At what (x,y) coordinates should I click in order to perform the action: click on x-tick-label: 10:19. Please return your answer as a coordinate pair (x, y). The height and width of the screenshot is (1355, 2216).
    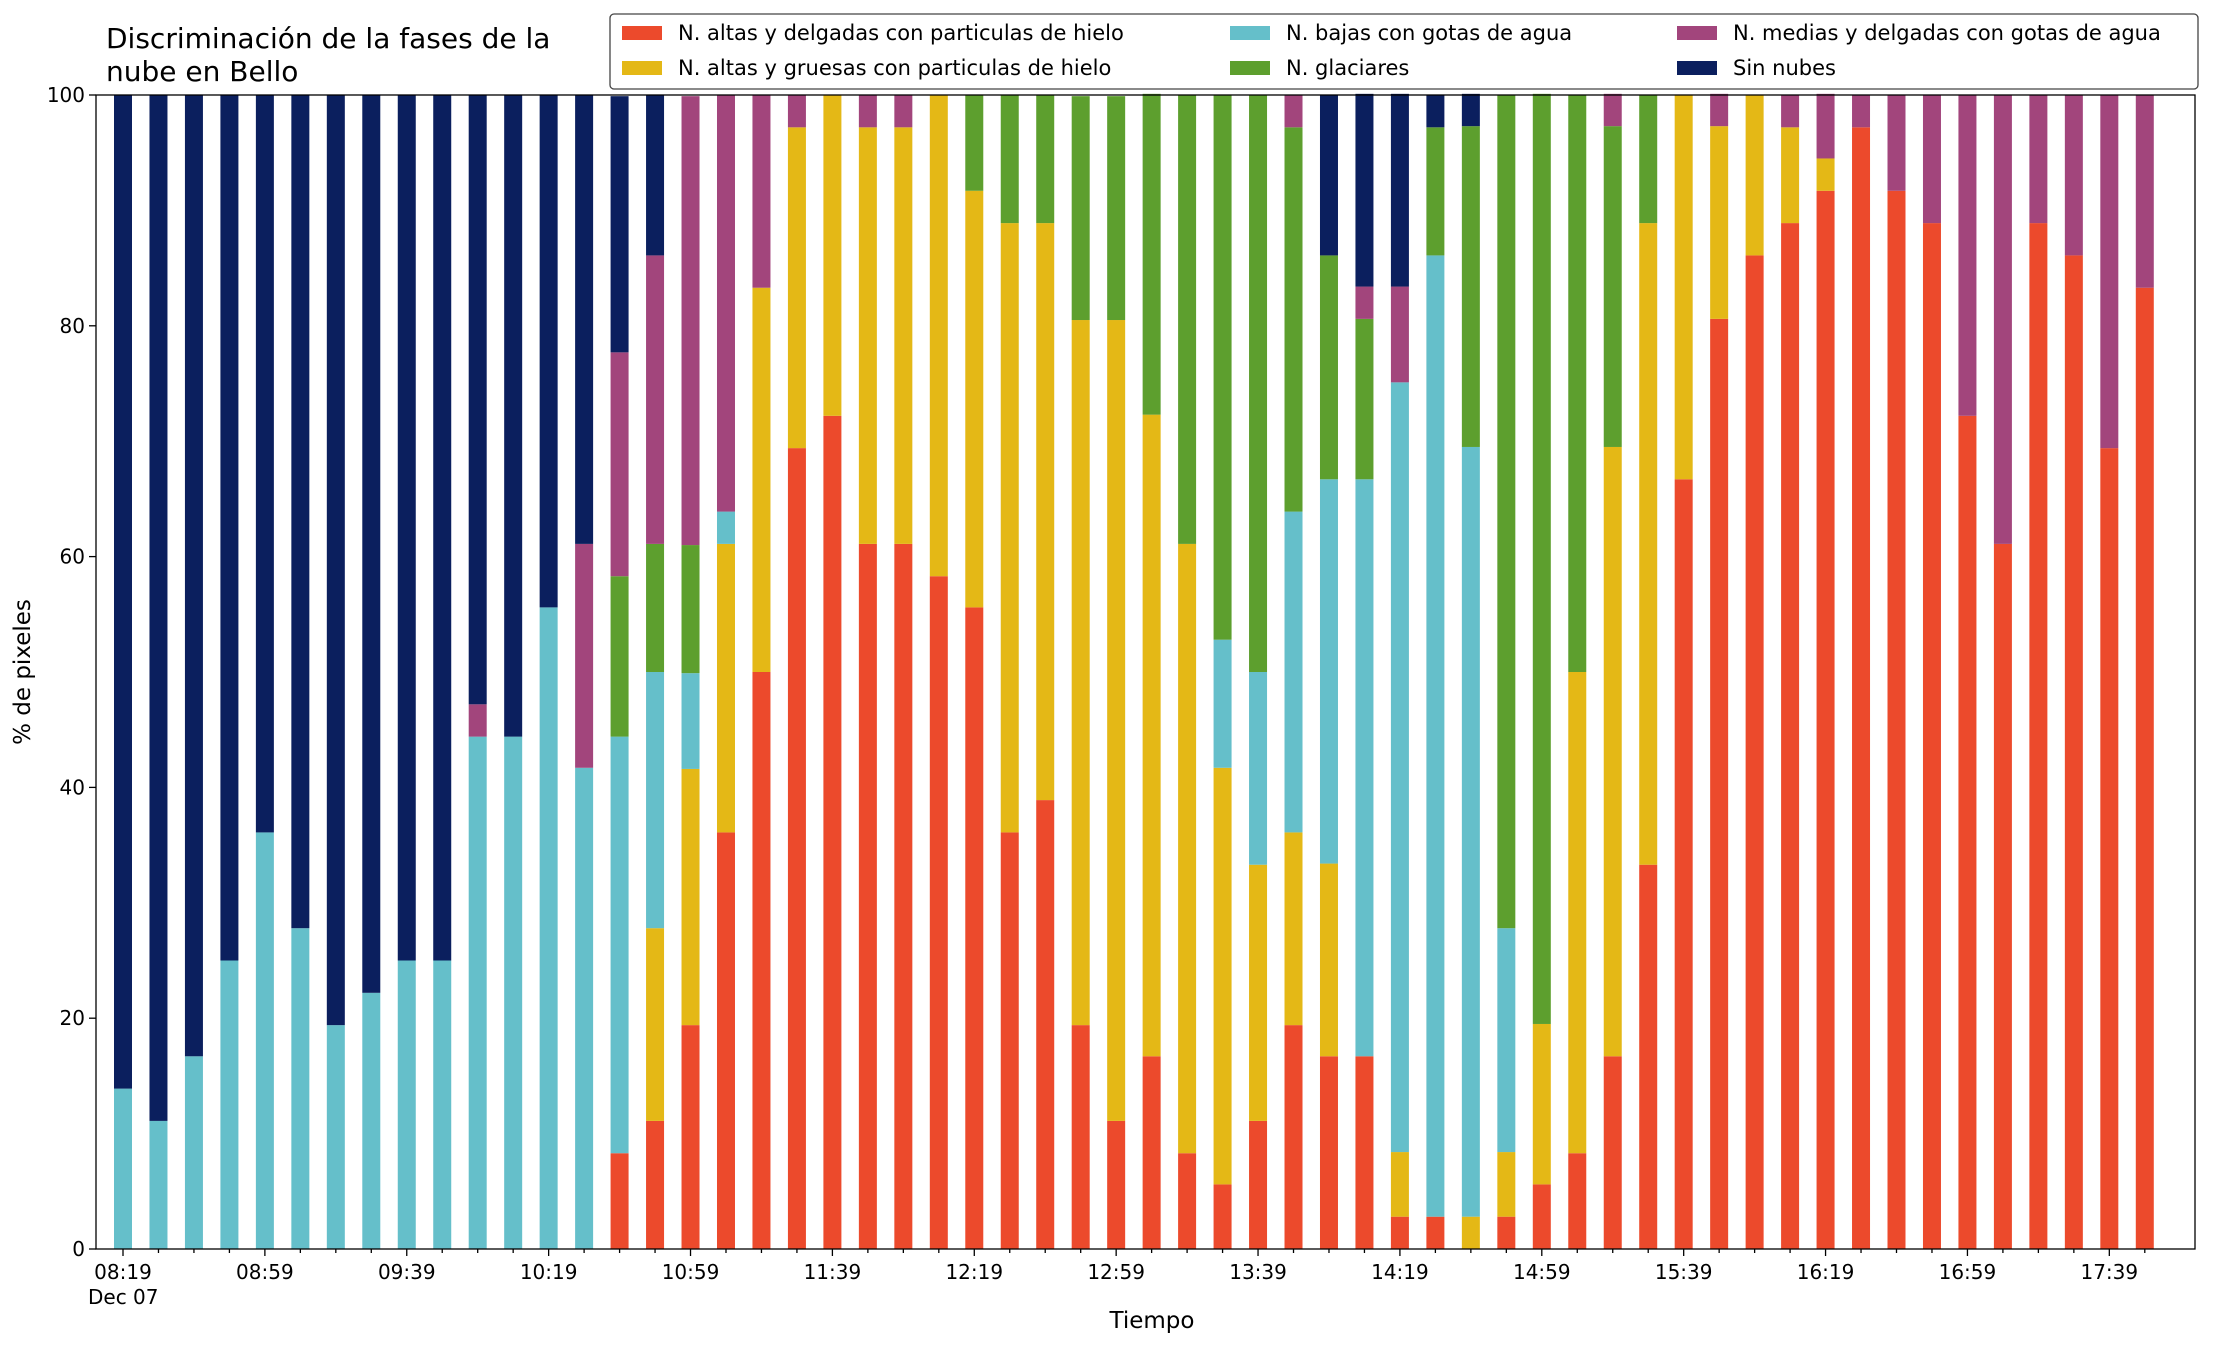
    Looking at the image, I should click on (549, 1272).